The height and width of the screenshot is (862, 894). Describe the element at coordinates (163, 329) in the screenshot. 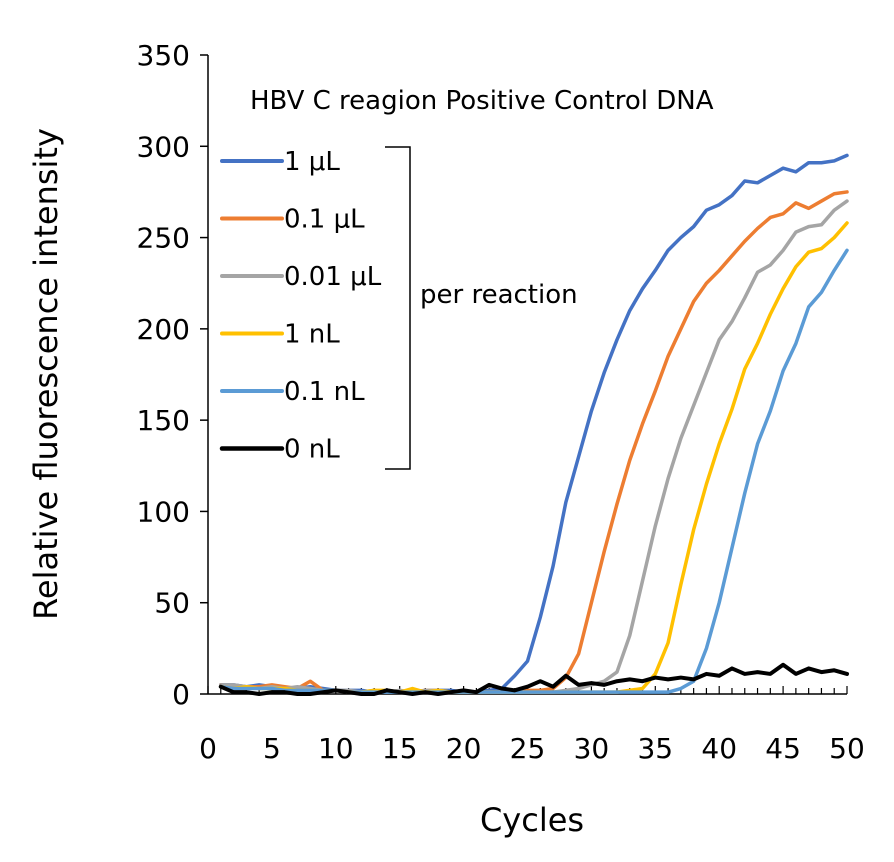

I see `y-tick-label: 200` at that location.